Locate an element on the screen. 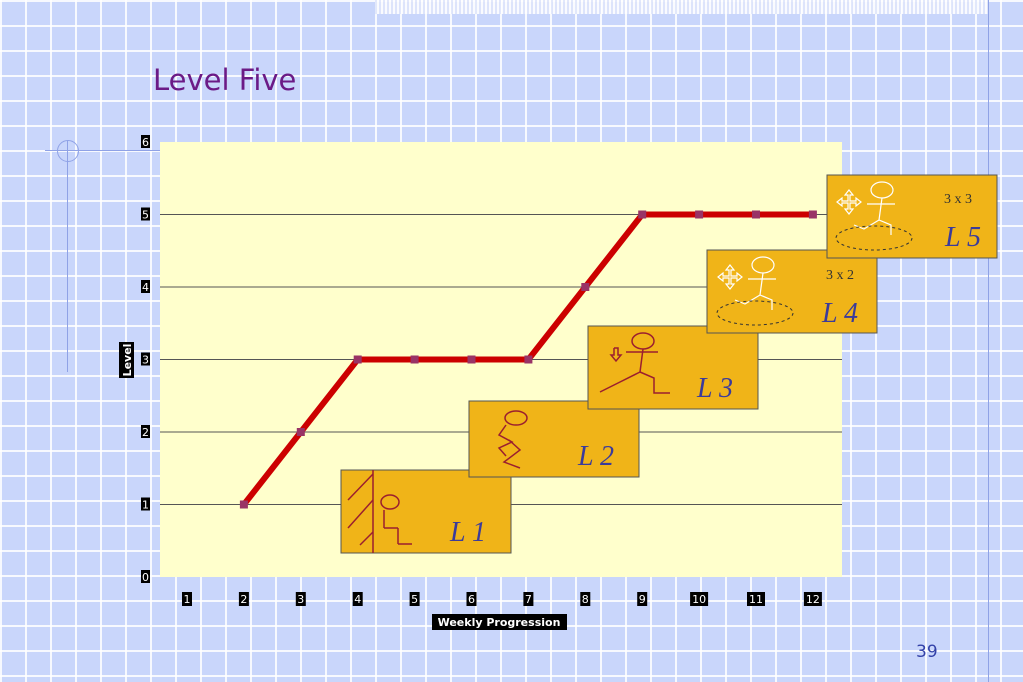 The width and height of the screenshot is (1023, 682). y-tick-label: 5 is located at coordinates (145, 215).